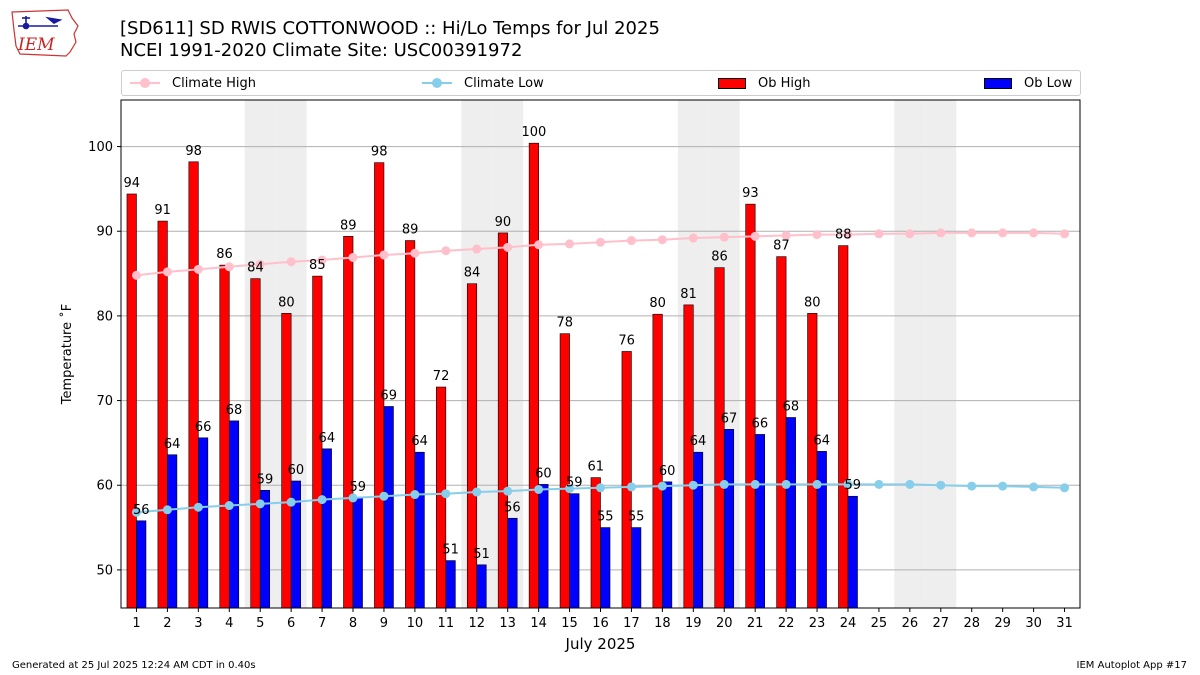 Image resolution: width=1200 pixels, height=675 pixels. Describe the element at coordinates (104, 401) in the screenshot. I see `y-tick-label: 70` at that location.